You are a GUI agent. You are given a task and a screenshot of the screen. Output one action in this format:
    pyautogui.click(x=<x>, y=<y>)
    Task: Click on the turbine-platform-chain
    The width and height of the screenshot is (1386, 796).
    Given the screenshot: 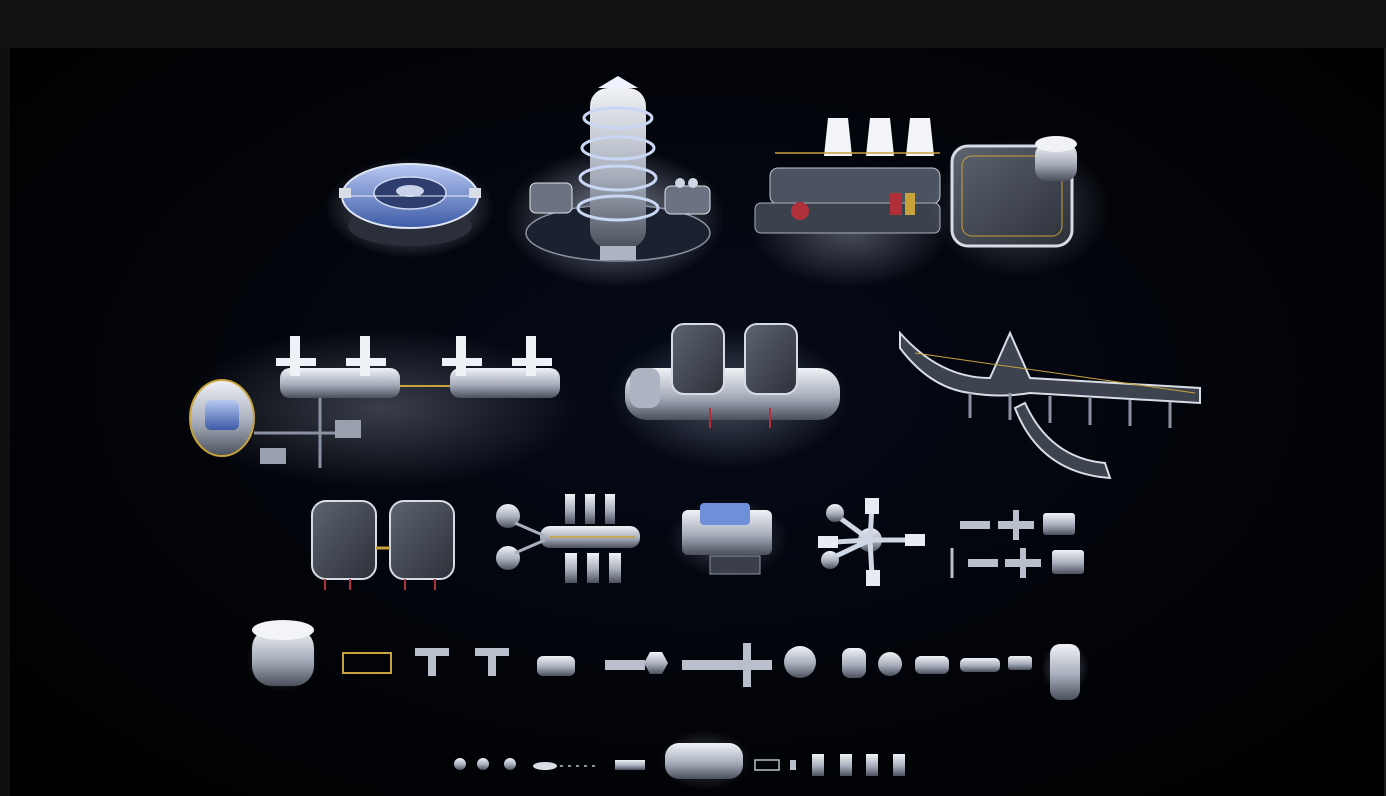 What is the action you would take?
    pyautogui.click(x=380, y=408)
    